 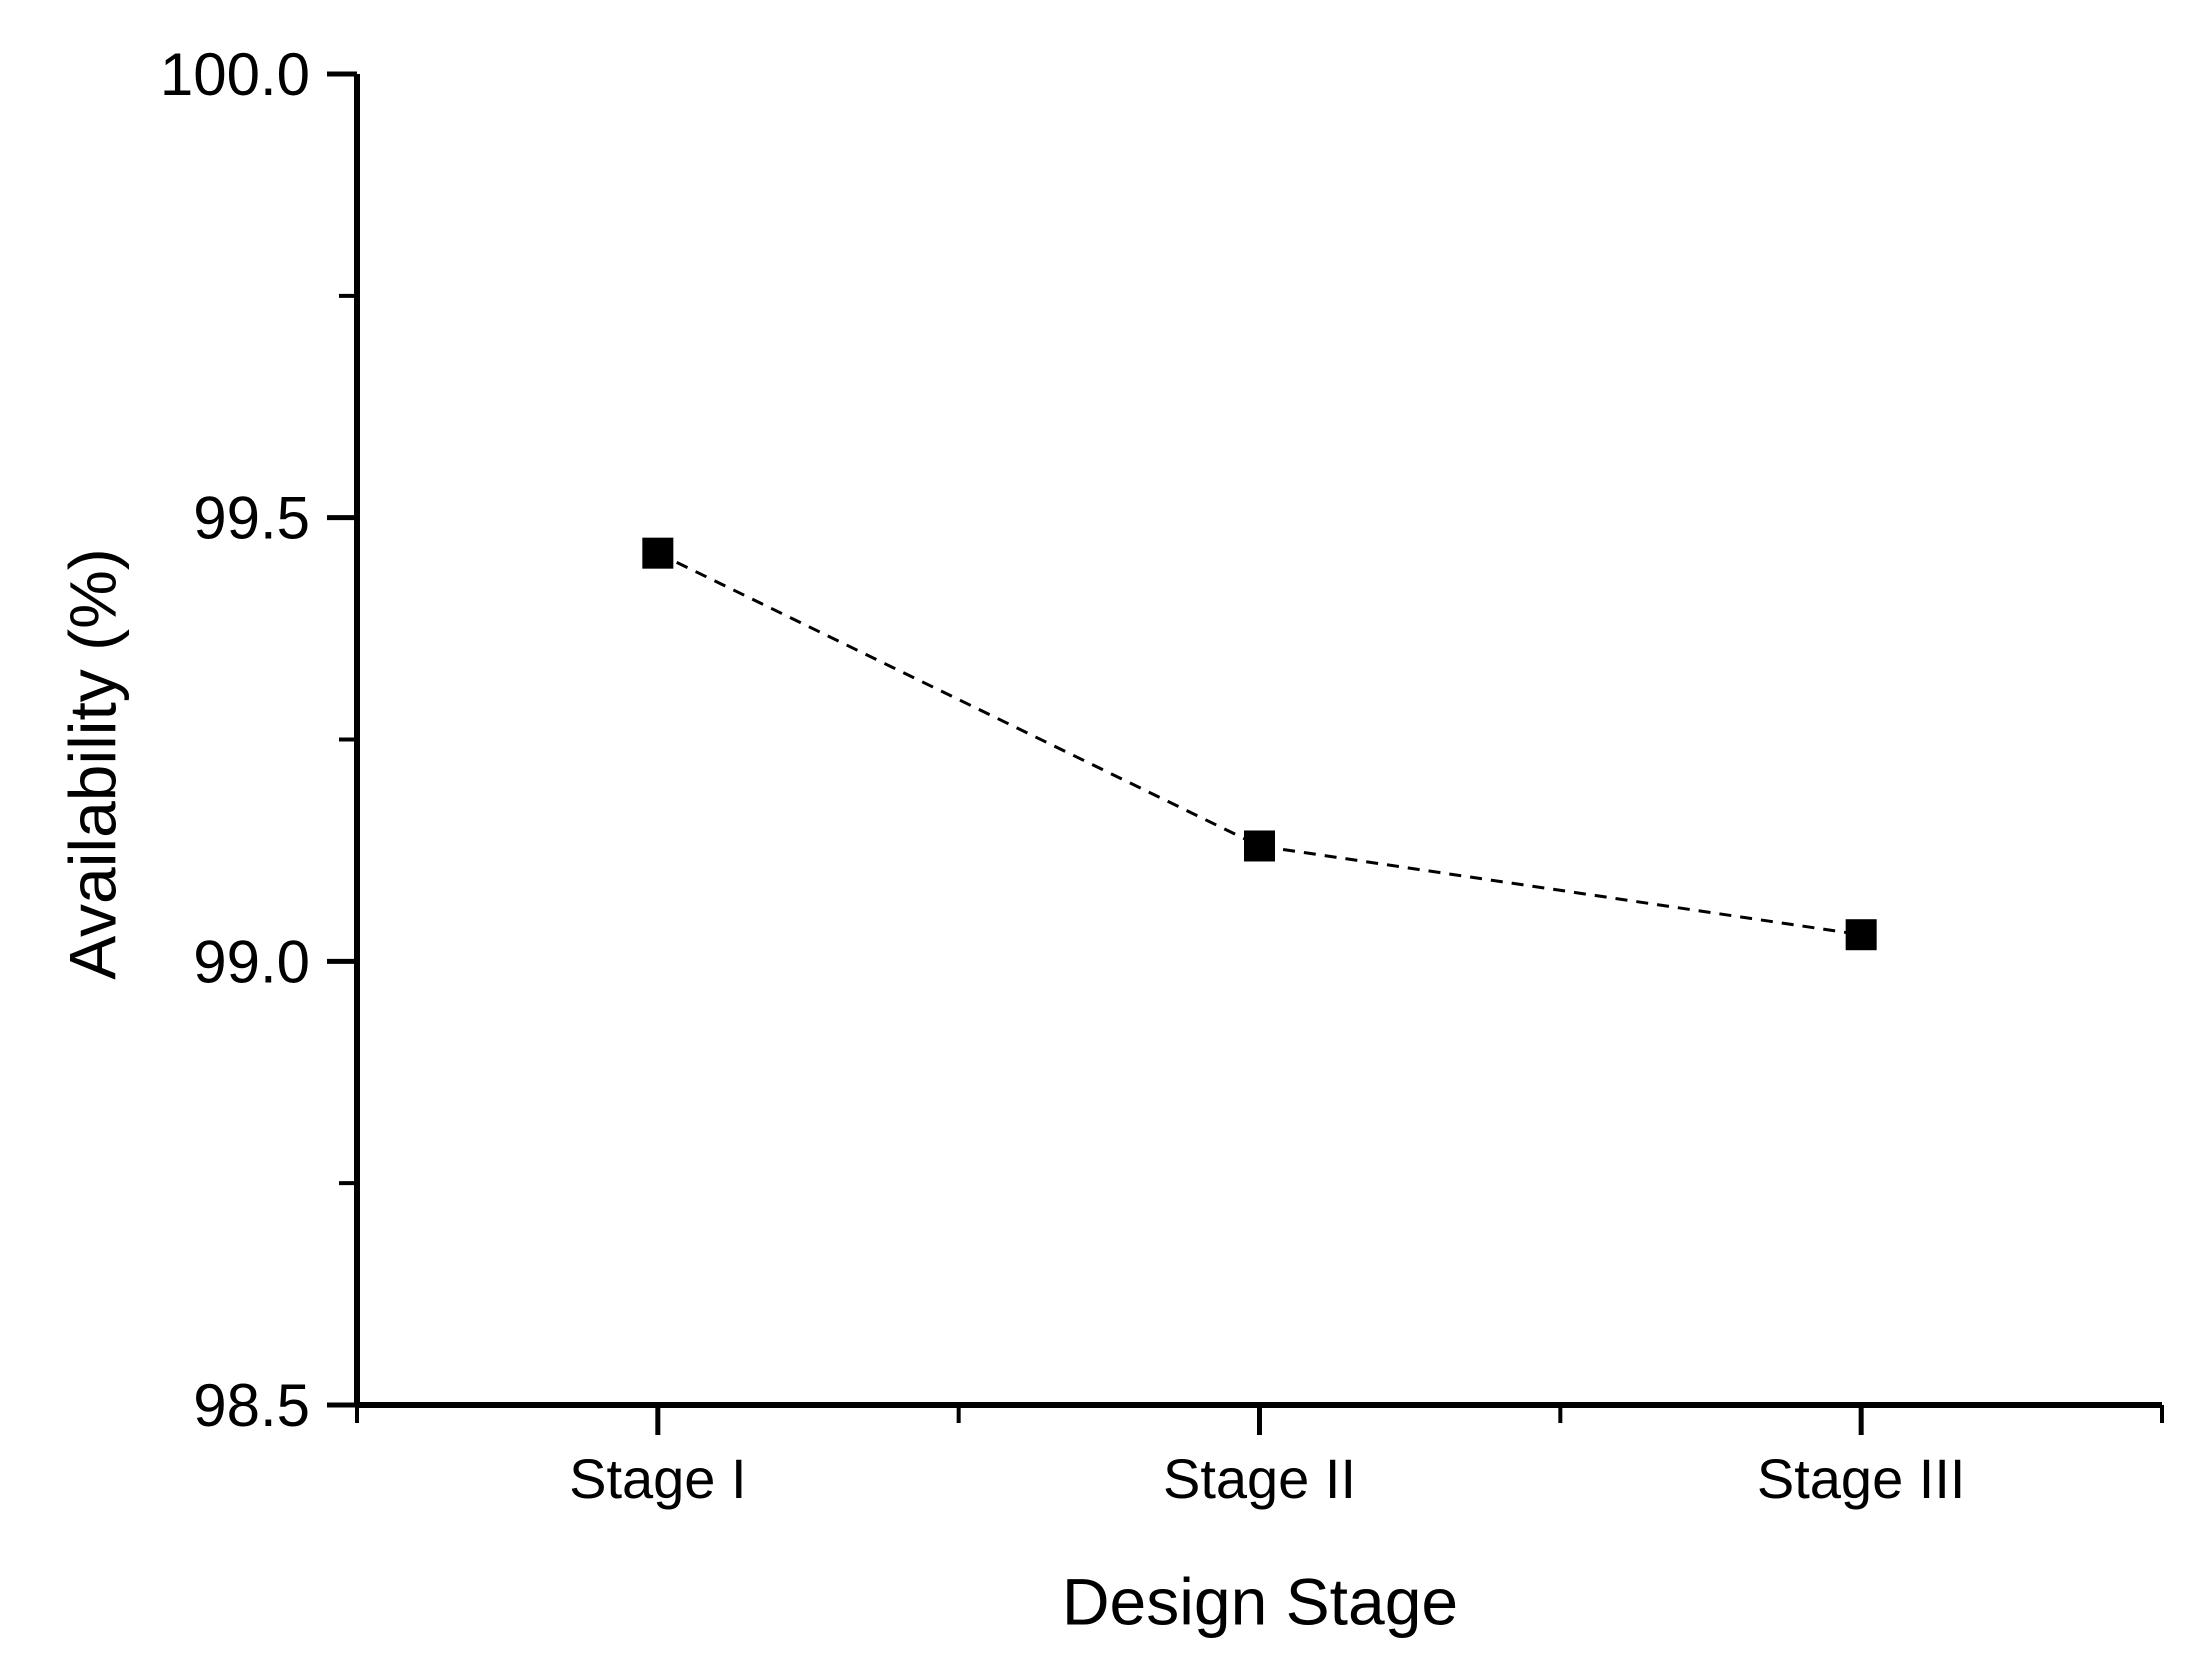 What do you see at coordinates (92, 764) in the screenshot?
I see `y-axis-title: Availability (%)` at bounding box center [92, 764].